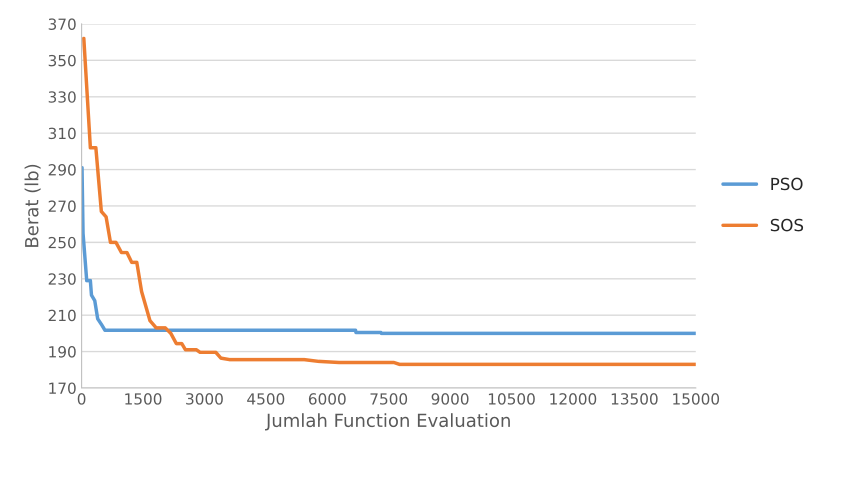 This screenshot has width=859, height=479. I want to click on y-tick-label: 290, so click(62, 170).